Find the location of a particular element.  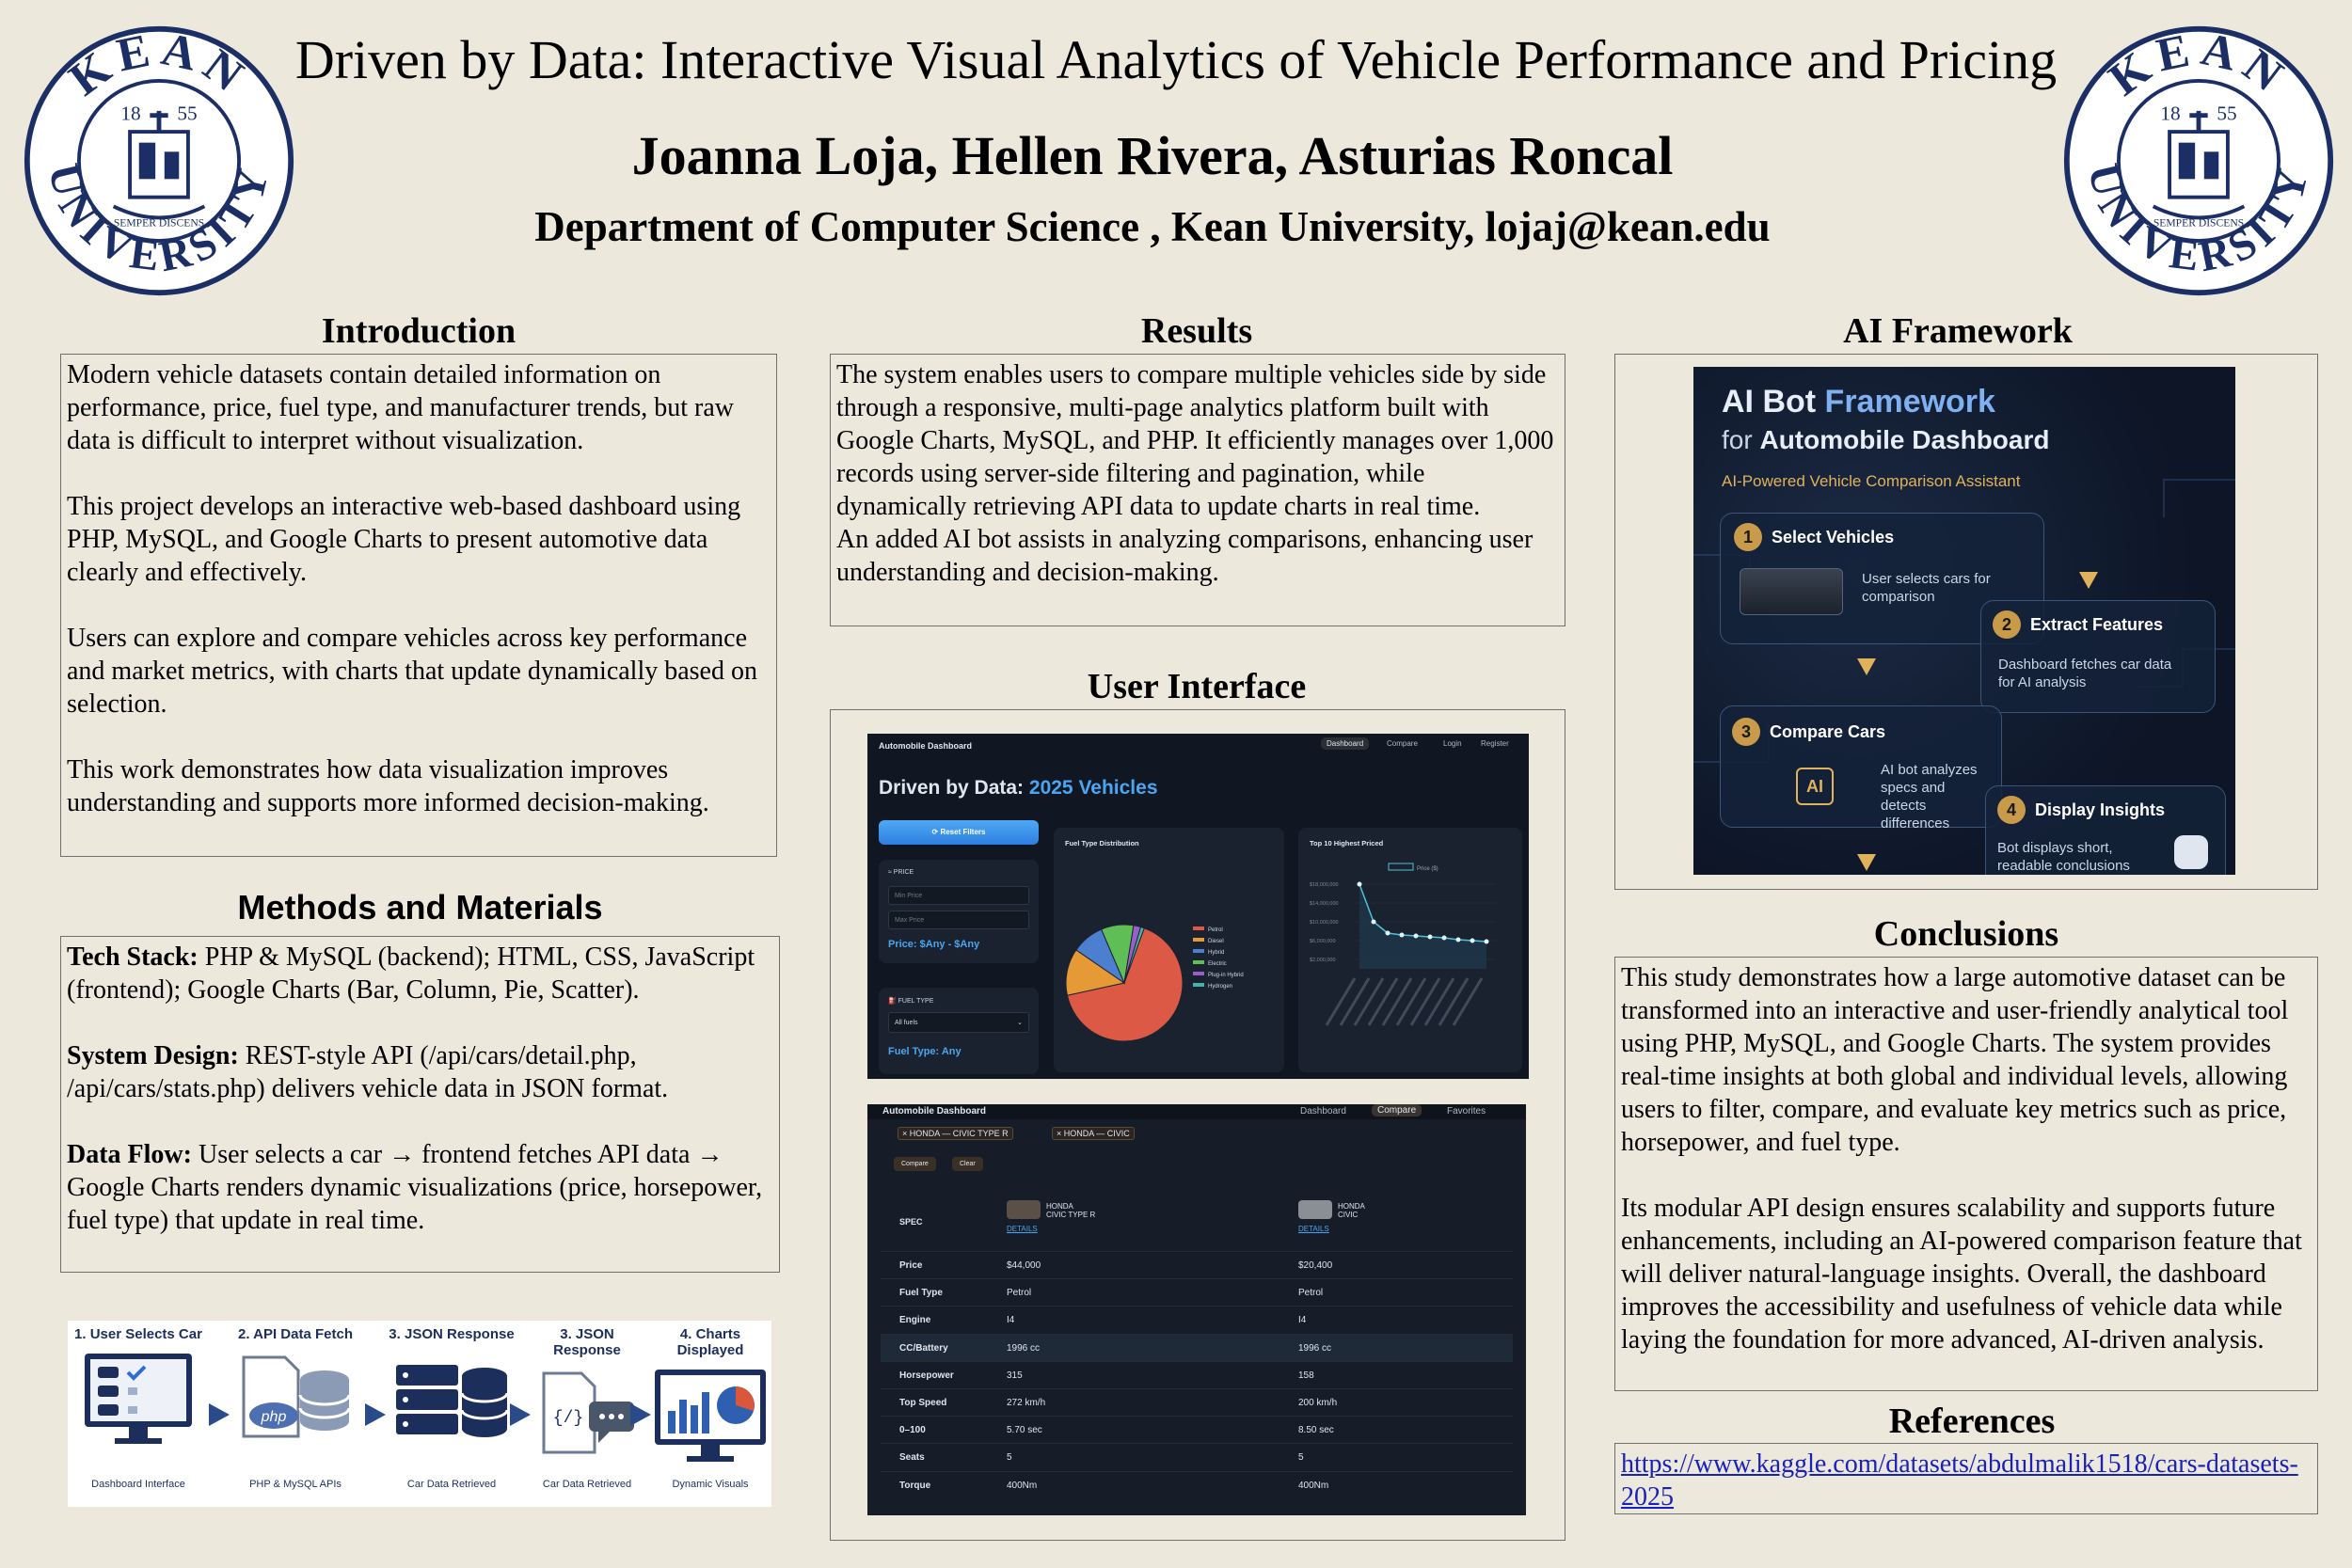

spec-cell: Top Speed is located at coordinates (923, 1403).